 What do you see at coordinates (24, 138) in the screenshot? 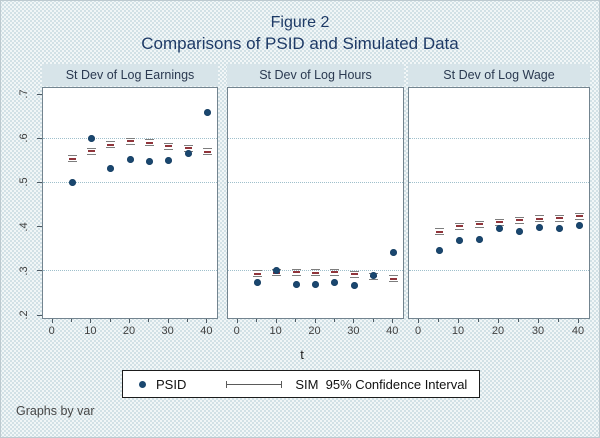
I see `y-tick-label: .6` at bounding box center [24, 138].